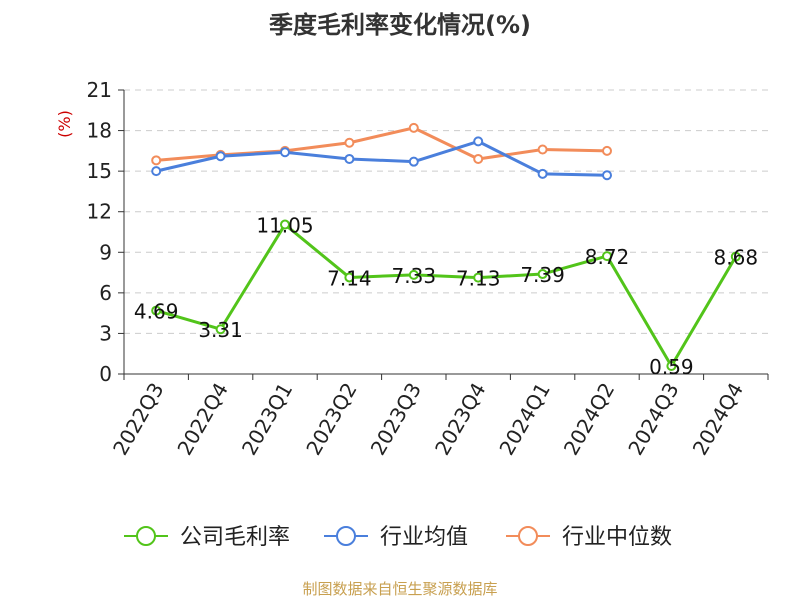 The height and width of the screenshot is (600, 800). I want to click on x-tick-label: 2022Q4, so click(202, 419).